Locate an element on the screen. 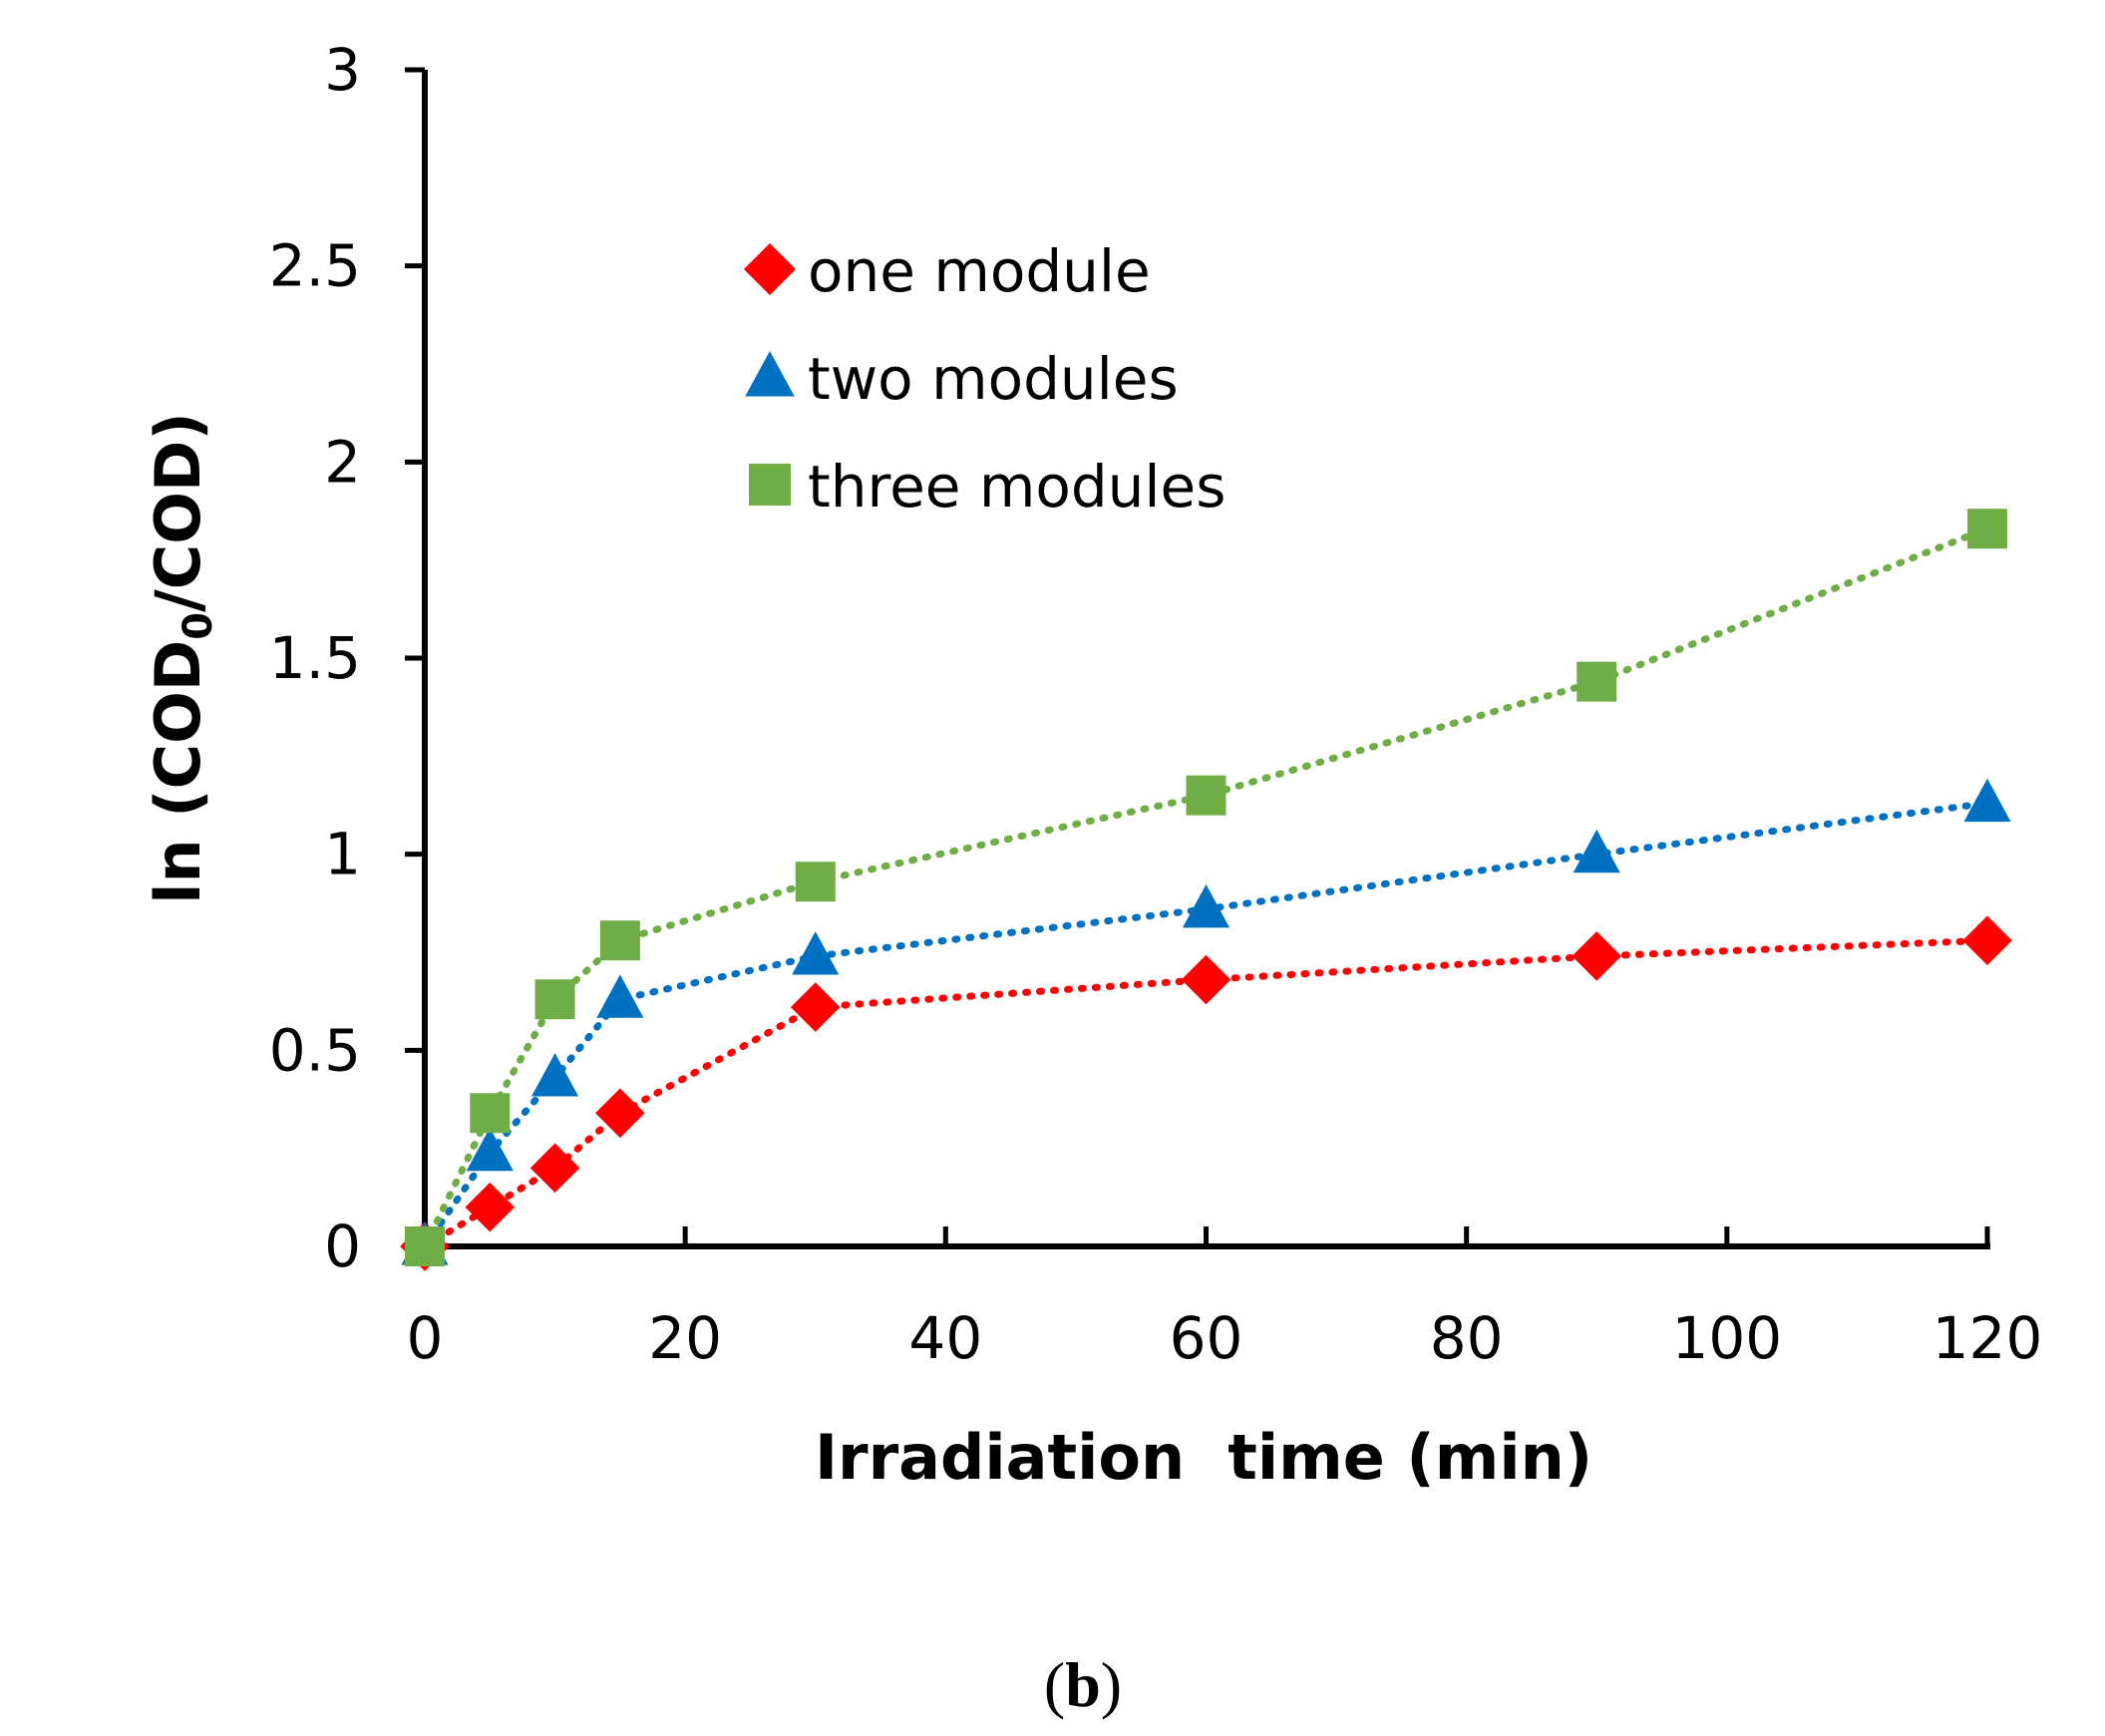 This screenshot has height=1736, width=2105. x-ticks: 0 20 40 60 80 100 120 is located at coordinates (1225, 1299).